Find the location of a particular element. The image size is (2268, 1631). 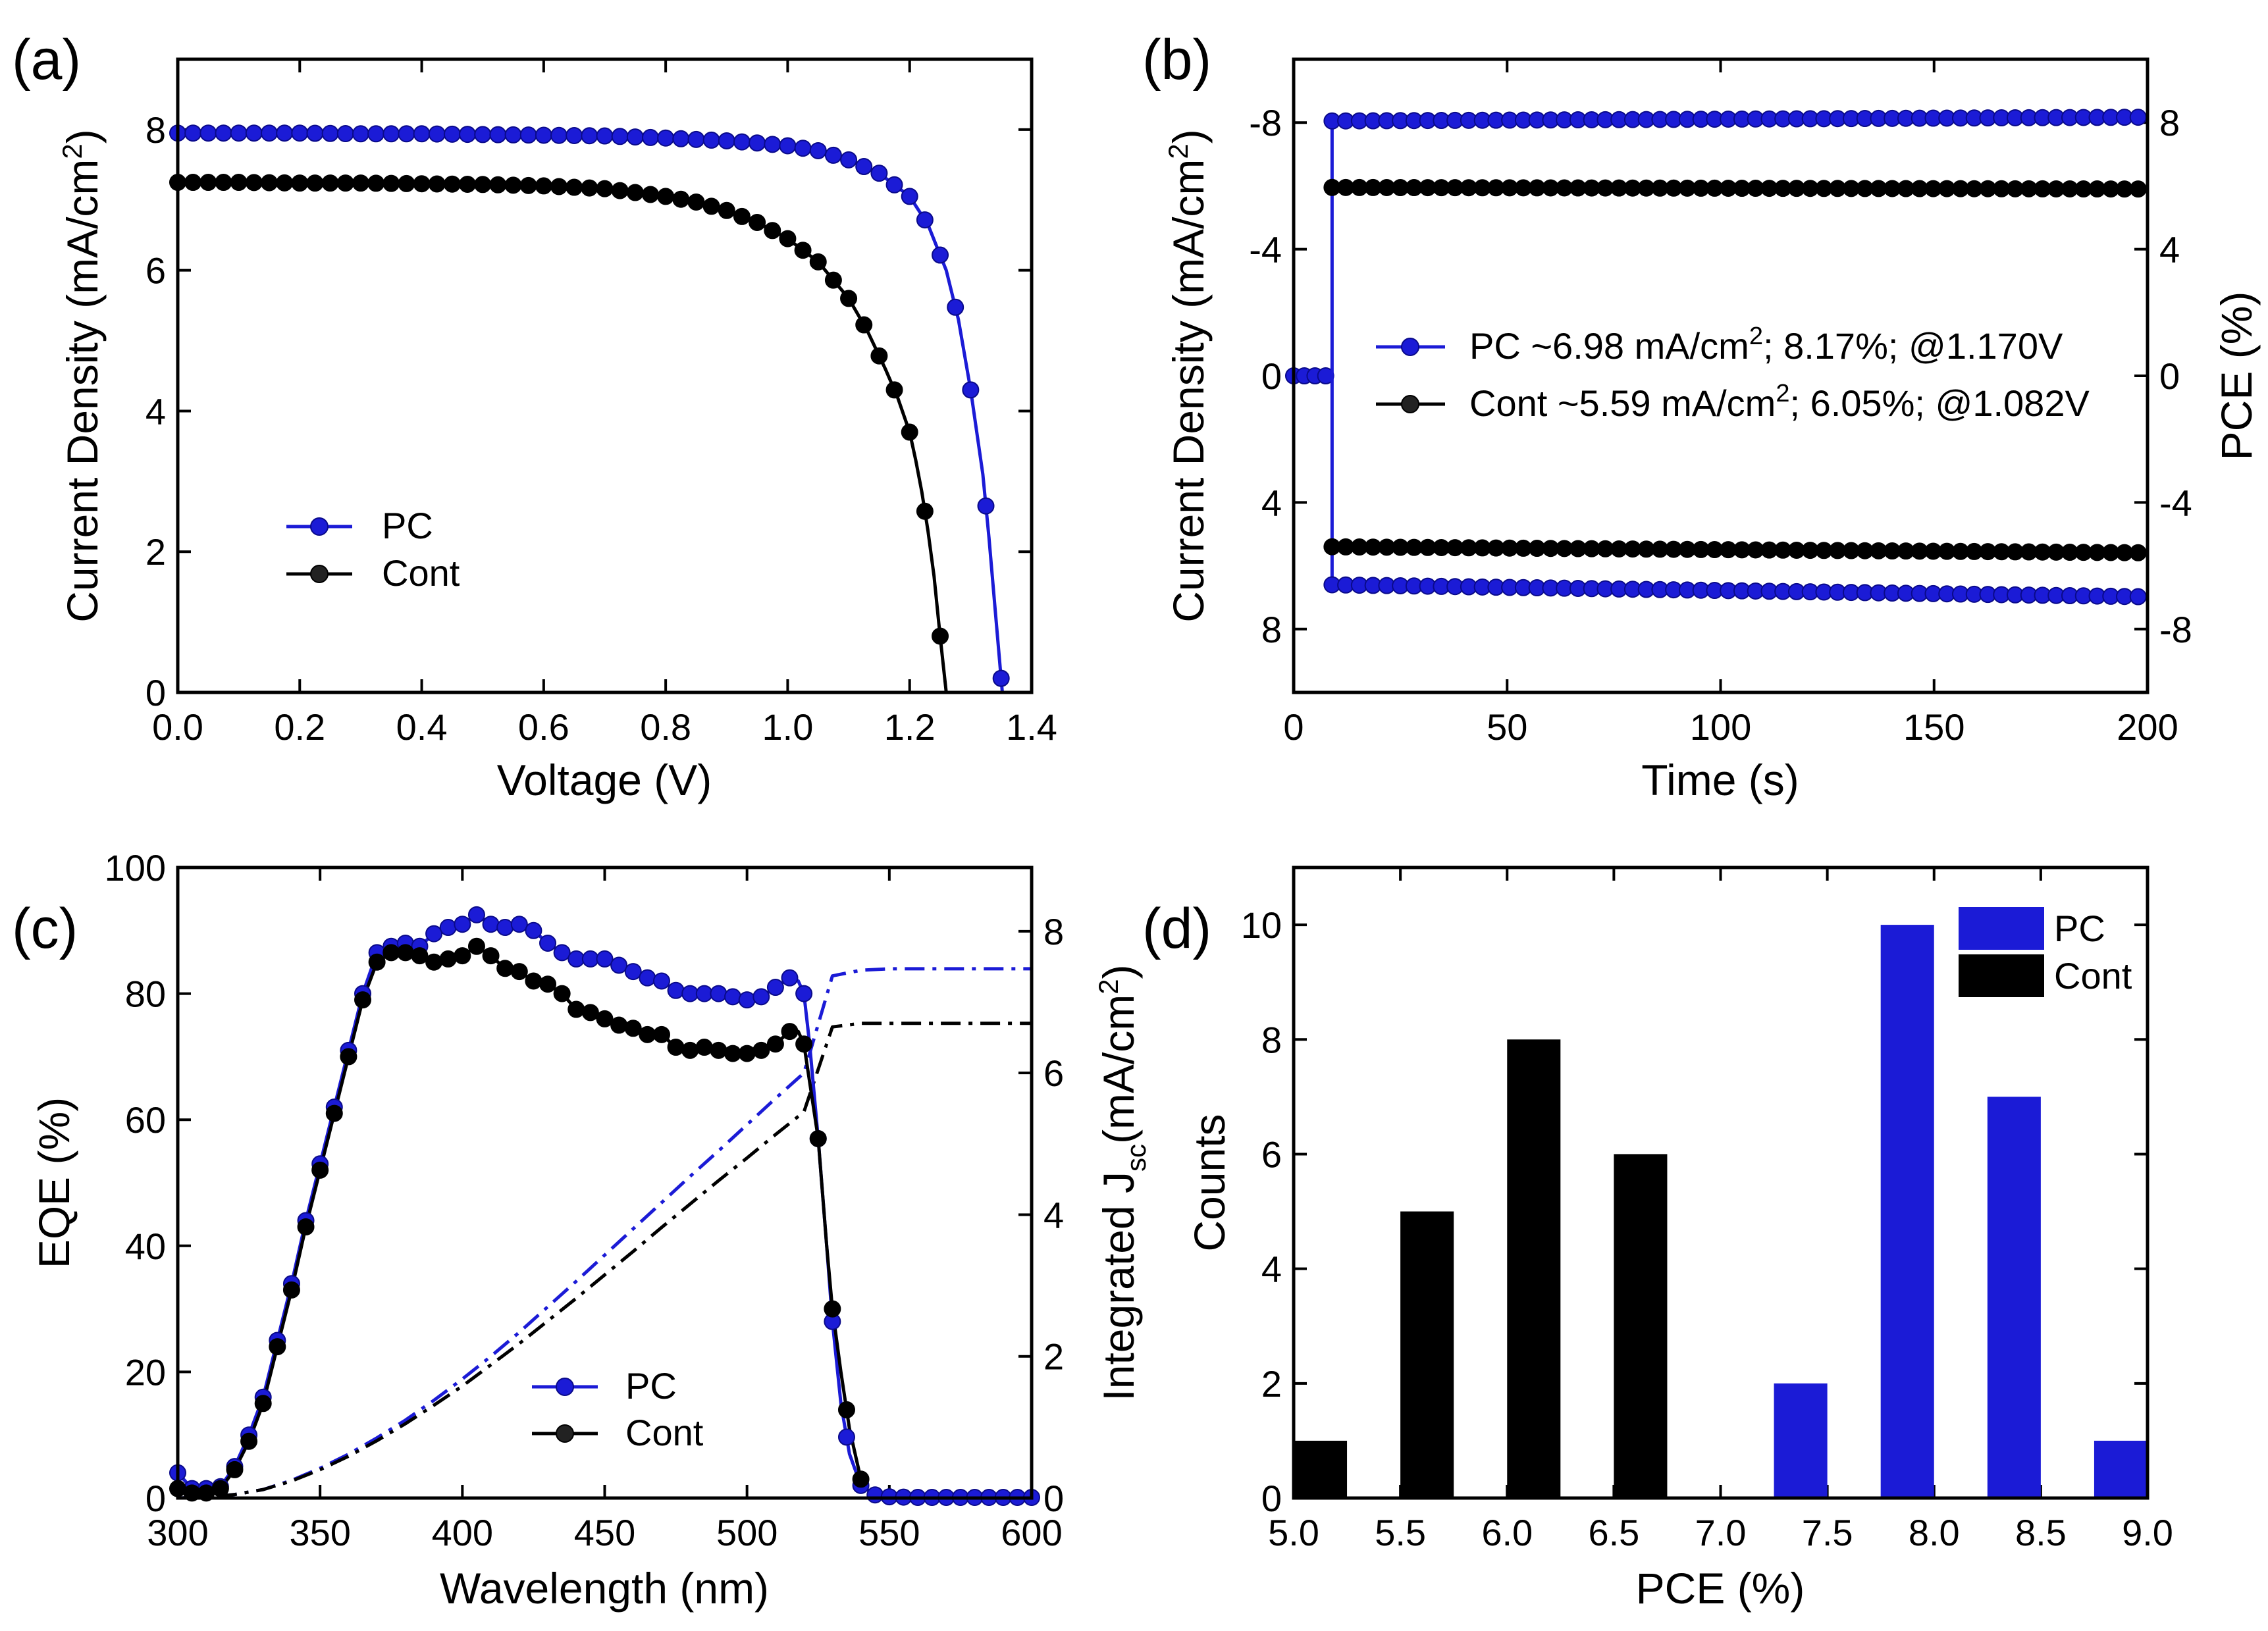

panel-d-legend-pc-label: PC is located at coordinates (2079, 928).